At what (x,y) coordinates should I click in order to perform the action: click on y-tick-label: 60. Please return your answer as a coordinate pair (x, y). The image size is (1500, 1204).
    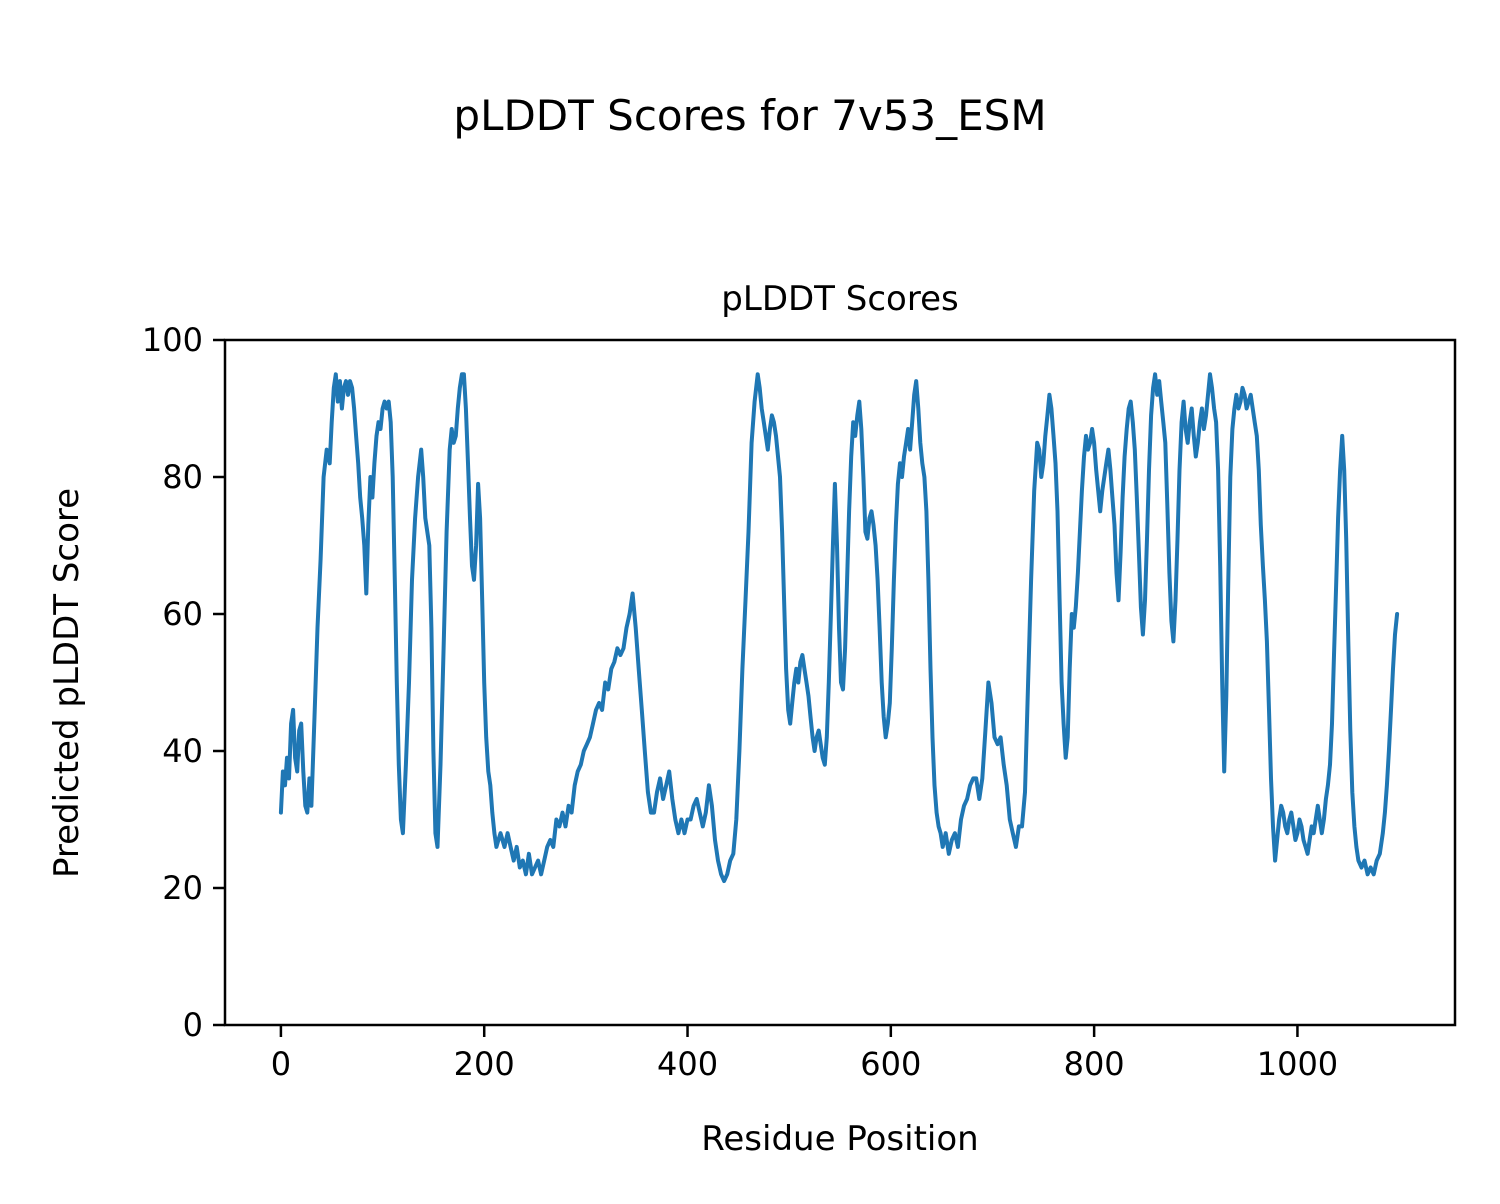
    Looking at the image, I should click on (182, 614).